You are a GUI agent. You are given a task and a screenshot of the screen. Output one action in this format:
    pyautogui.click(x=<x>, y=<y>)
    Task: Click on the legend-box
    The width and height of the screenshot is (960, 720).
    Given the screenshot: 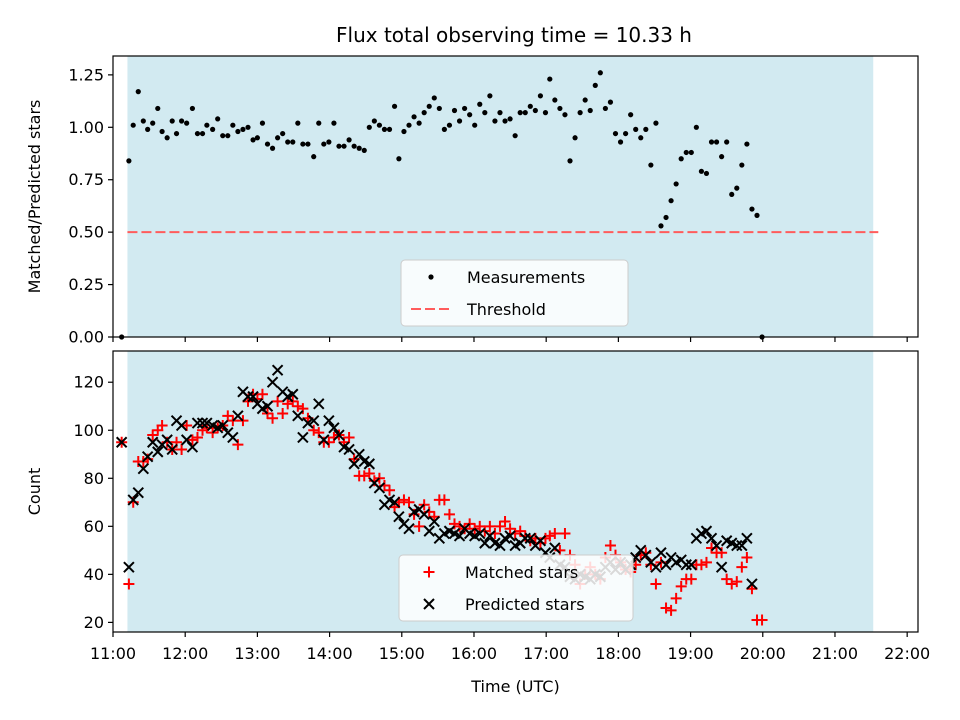 What is the action you would take?
    pyautogui.click(x=514, y=293)
    